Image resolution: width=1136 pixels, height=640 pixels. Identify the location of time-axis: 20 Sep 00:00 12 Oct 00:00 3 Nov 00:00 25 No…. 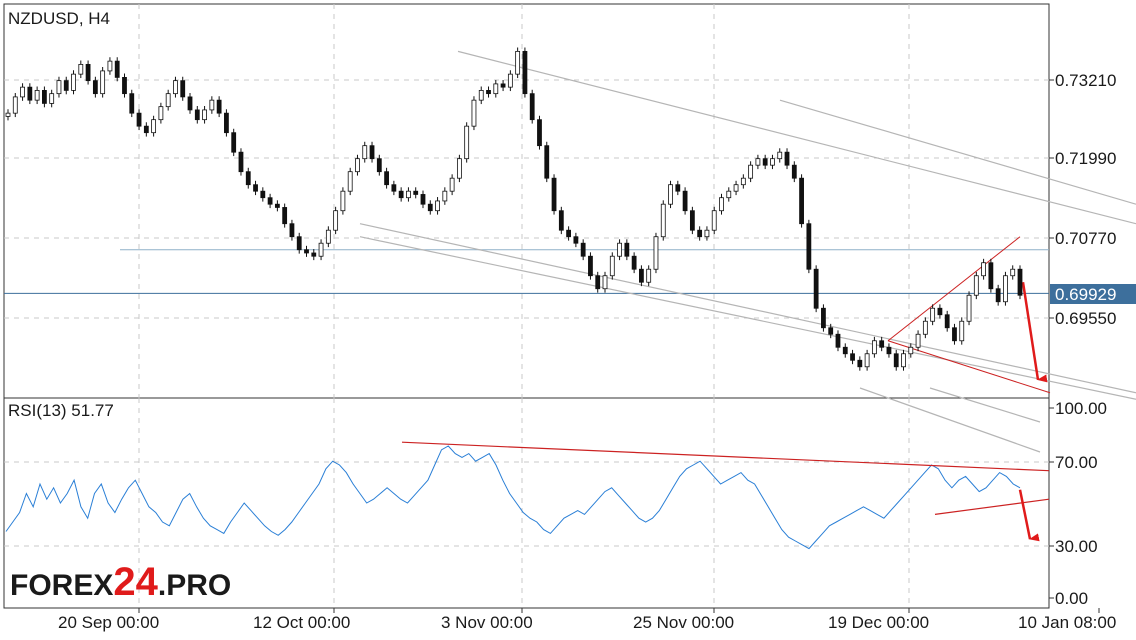
(587, 620).